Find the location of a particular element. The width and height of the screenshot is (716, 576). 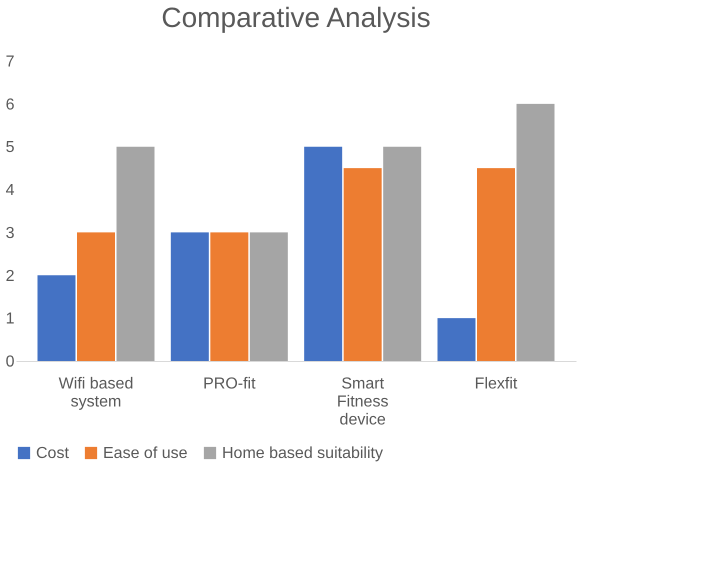

y-tick-label: 0 is located at coordinates (10, 362).